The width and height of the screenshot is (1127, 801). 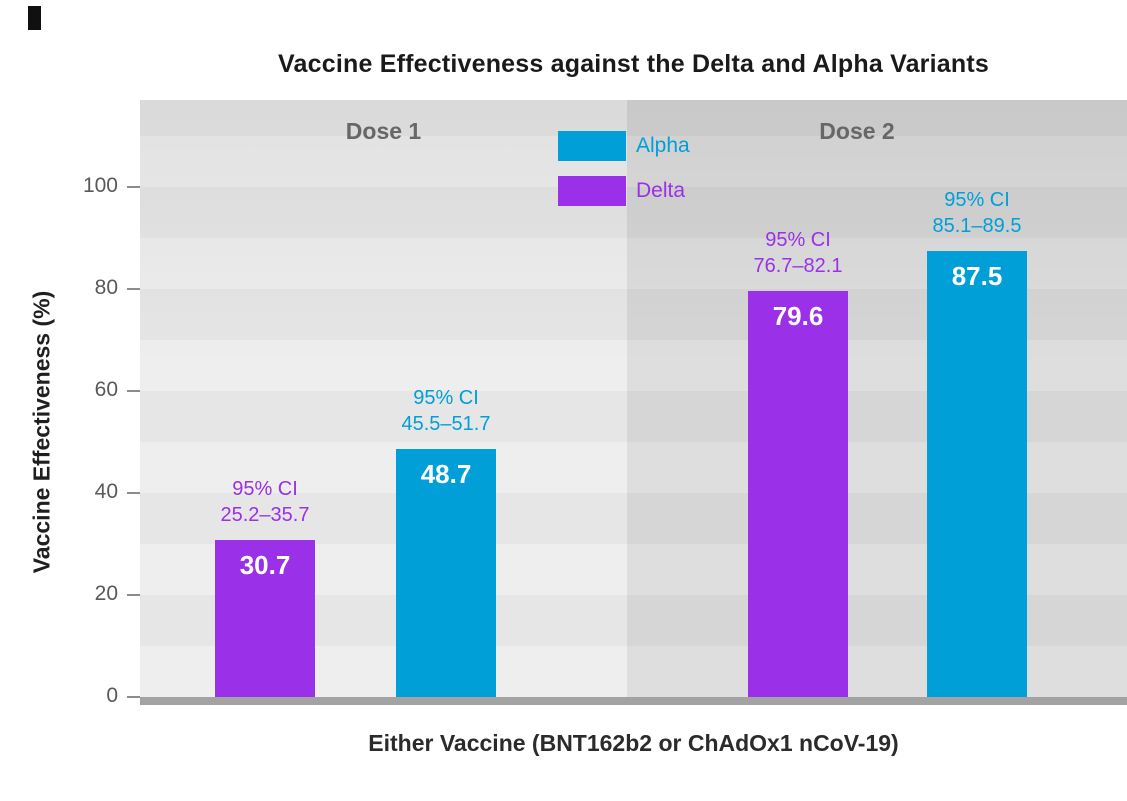 I want to click on y-tick-label-20: 20, so click(x=106, y=593).